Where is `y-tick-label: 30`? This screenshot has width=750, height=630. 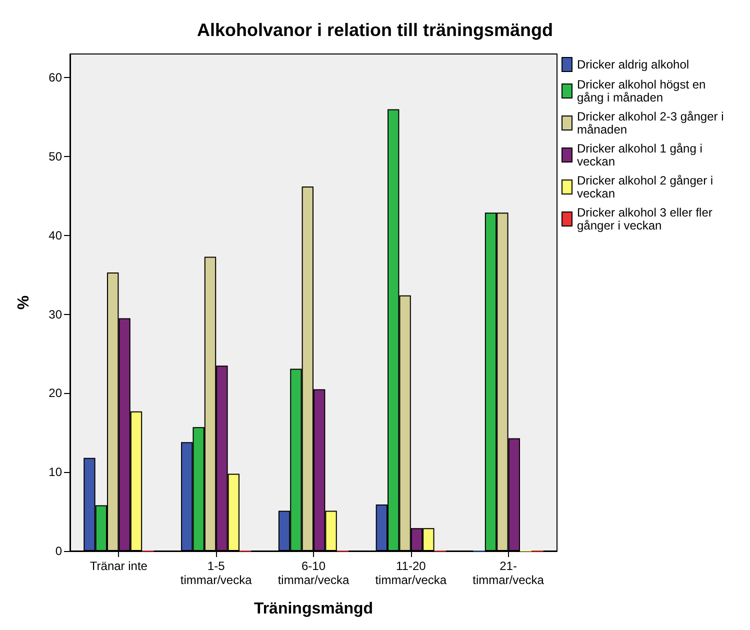
y-tick-label: 30 is located at coordinates (55, 314).